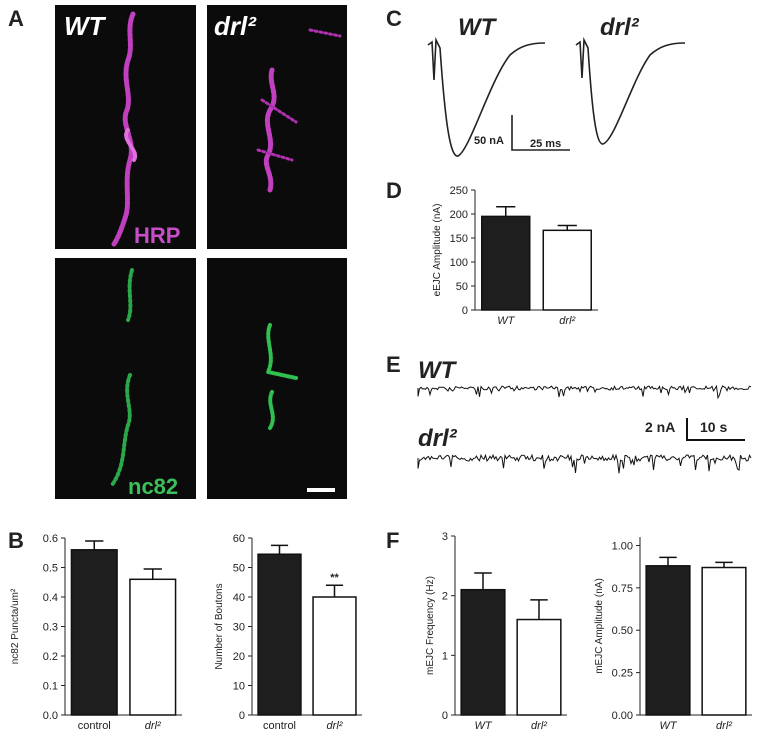 The image size is (762, 740). I want to click on y-tick-label: 250, so click(459, 191).